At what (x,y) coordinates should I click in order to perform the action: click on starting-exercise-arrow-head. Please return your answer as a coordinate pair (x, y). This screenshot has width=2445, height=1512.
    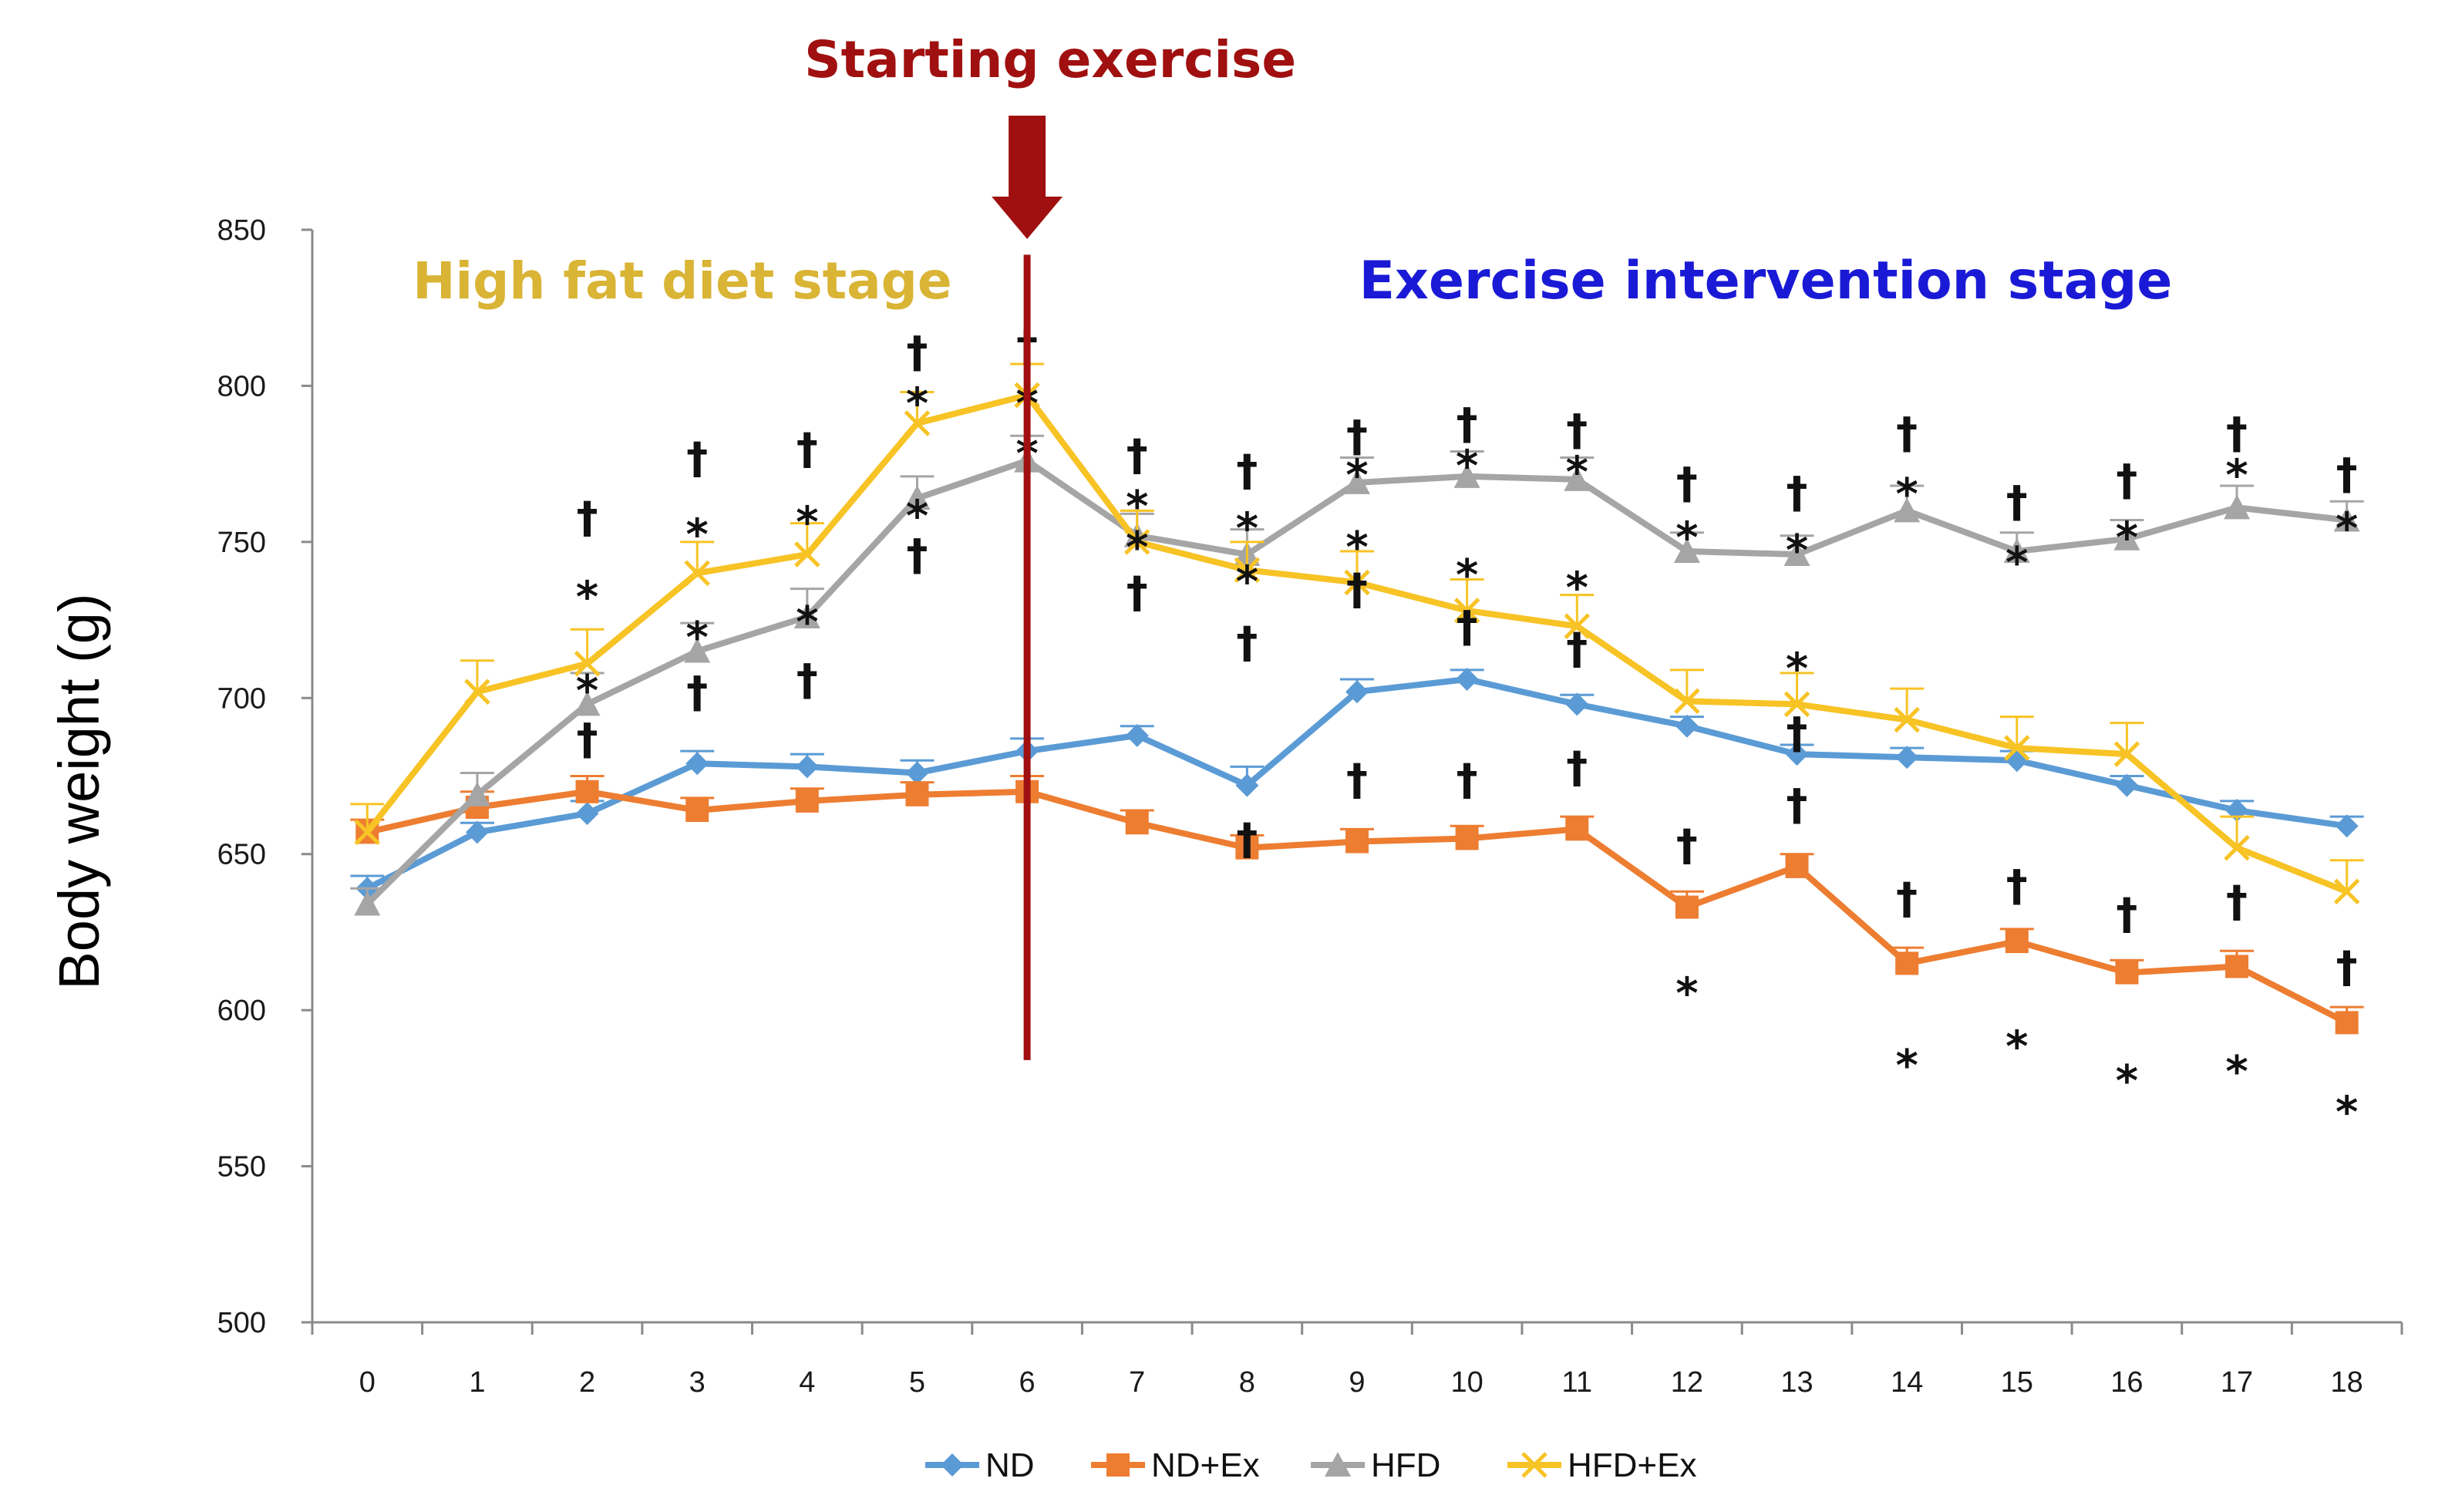
    Looking at the image, I should click on (1027, 218).